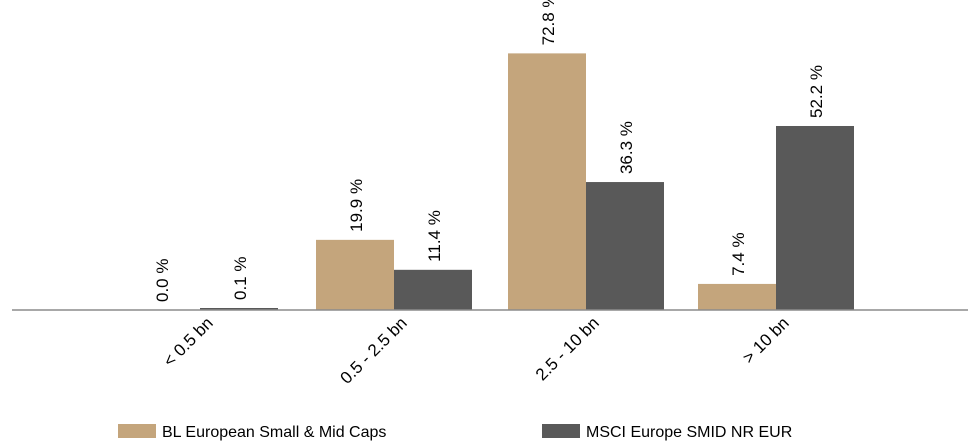 Image resolution: width=980 pixels, height=441 pixels. I want to click on category-label-2: 2.5 - 10 bn, so click(567, 348).